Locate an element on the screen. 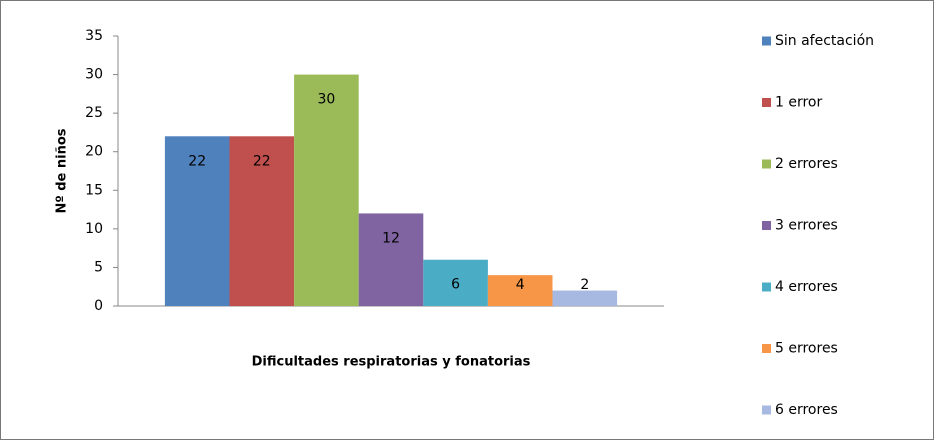 Image resolution: width=935 pixels, height=445 pixels. data-label: 6 is located at coordinates (455, 285).